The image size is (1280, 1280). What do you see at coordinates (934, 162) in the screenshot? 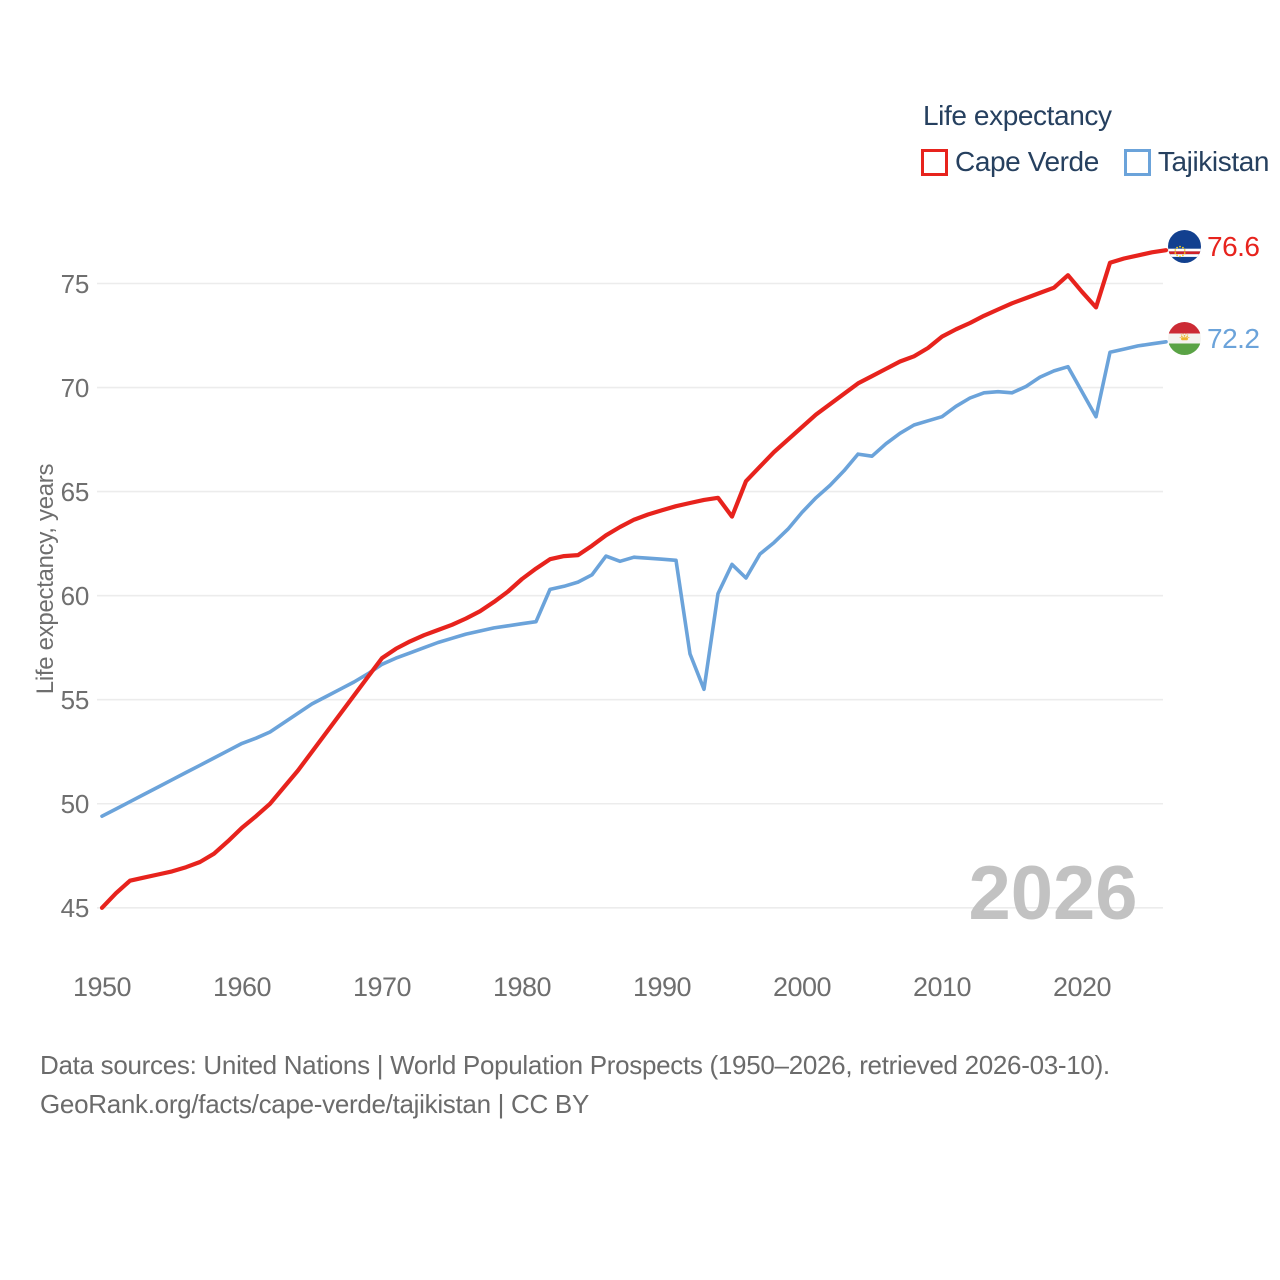
I see `cape-verde-swatch` at bounding box center [934, 162].